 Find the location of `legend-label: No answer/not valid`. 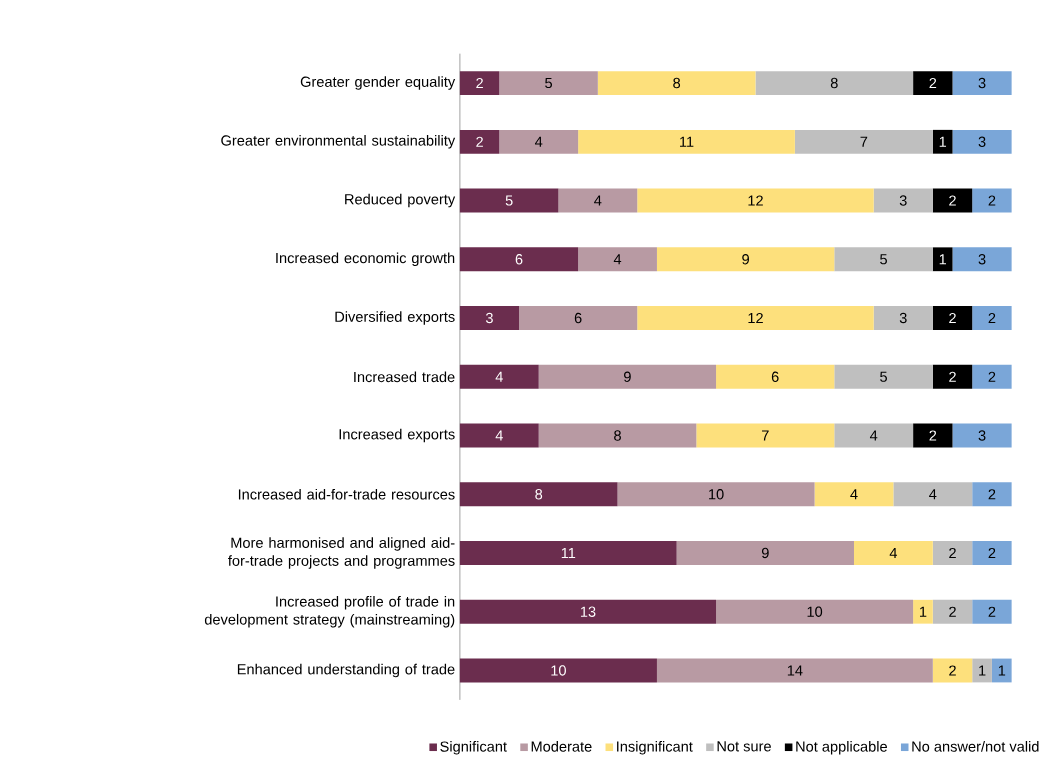

legend-label: No answer/not valid is located at coordinates (975, 746).